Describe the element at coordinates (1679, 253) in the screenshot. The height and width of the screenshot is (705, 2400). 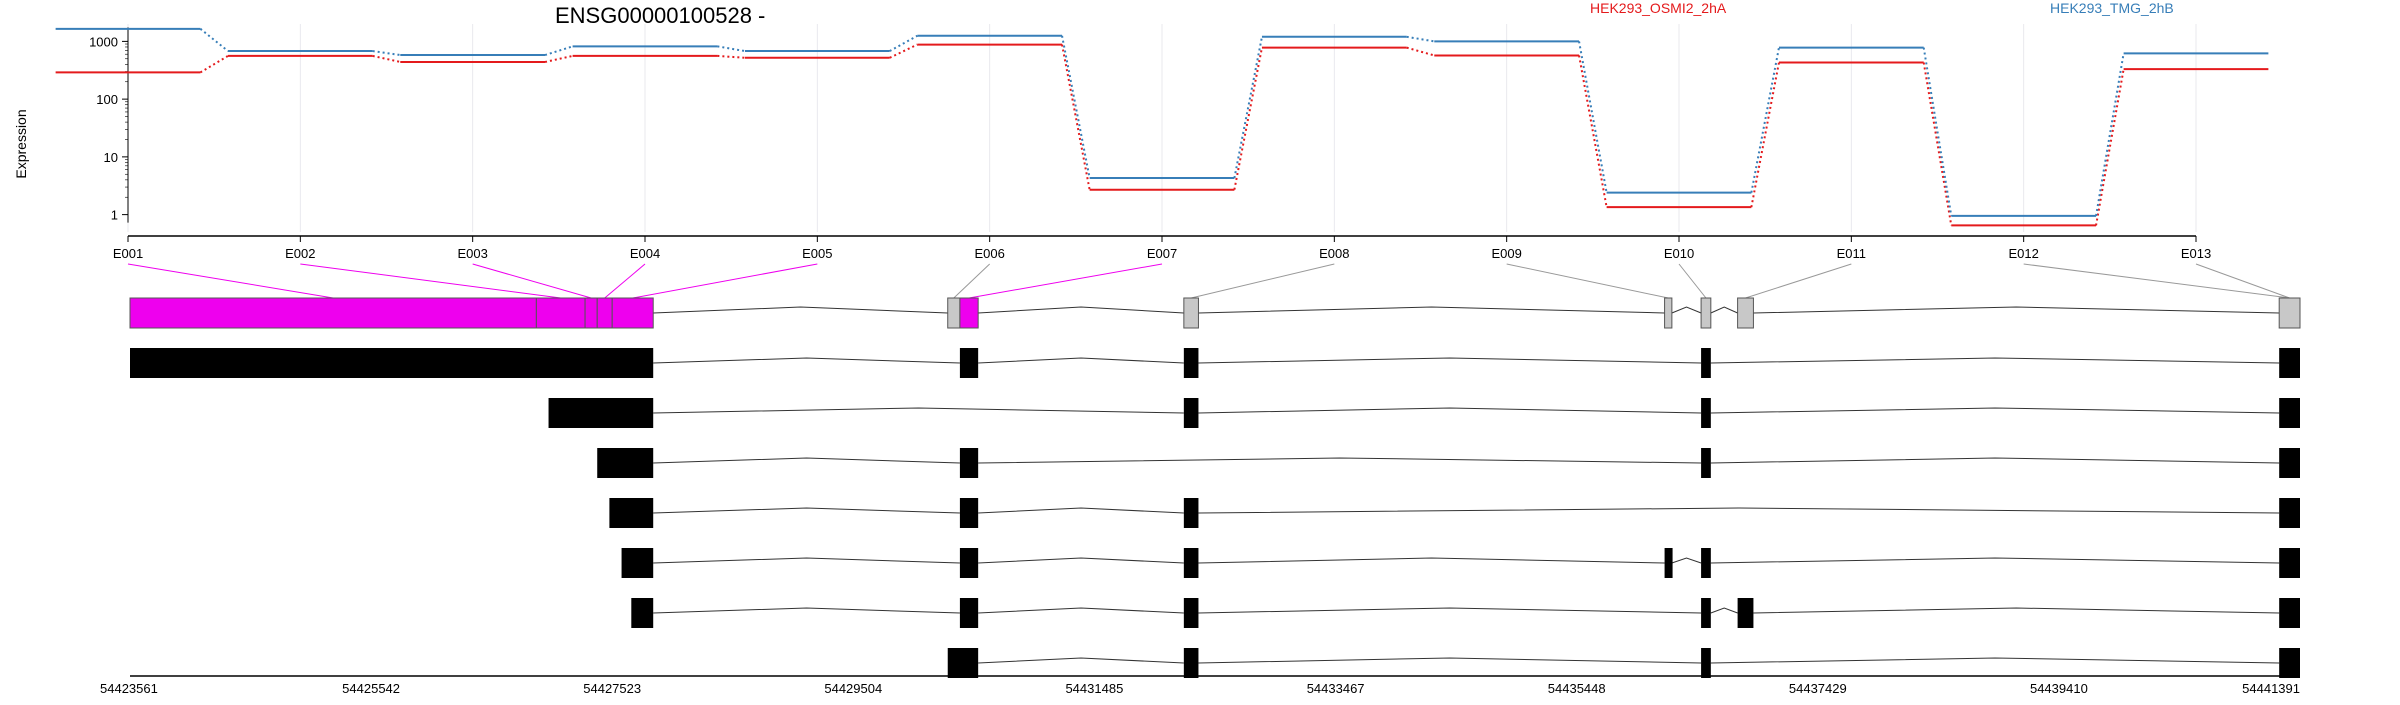
I see `x-tick-label-e010: E010` at that location.